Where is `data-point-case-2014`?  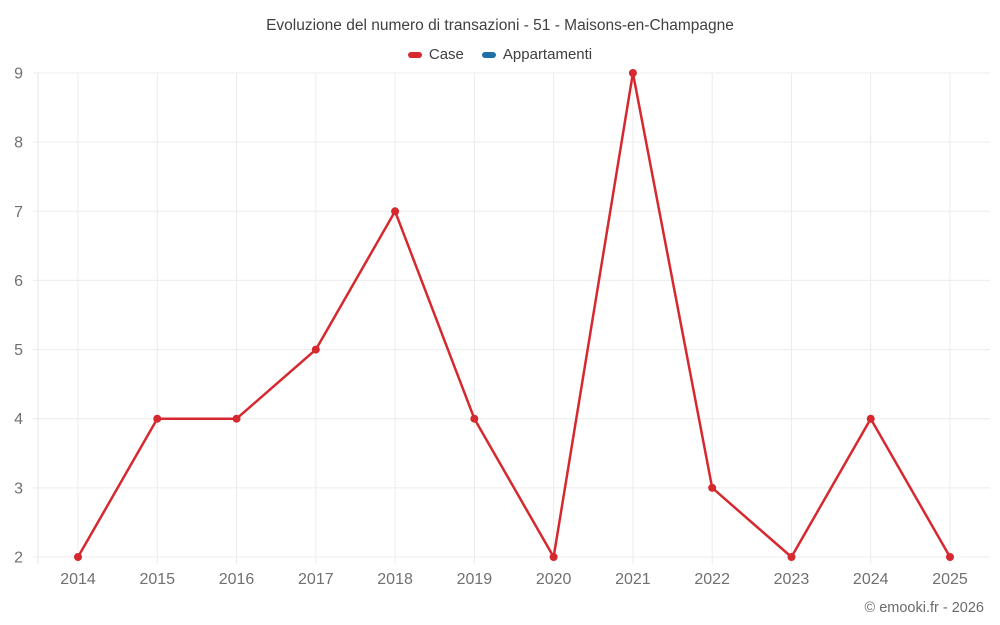
data-point-case-2014 is located at coordinates (78, 557).